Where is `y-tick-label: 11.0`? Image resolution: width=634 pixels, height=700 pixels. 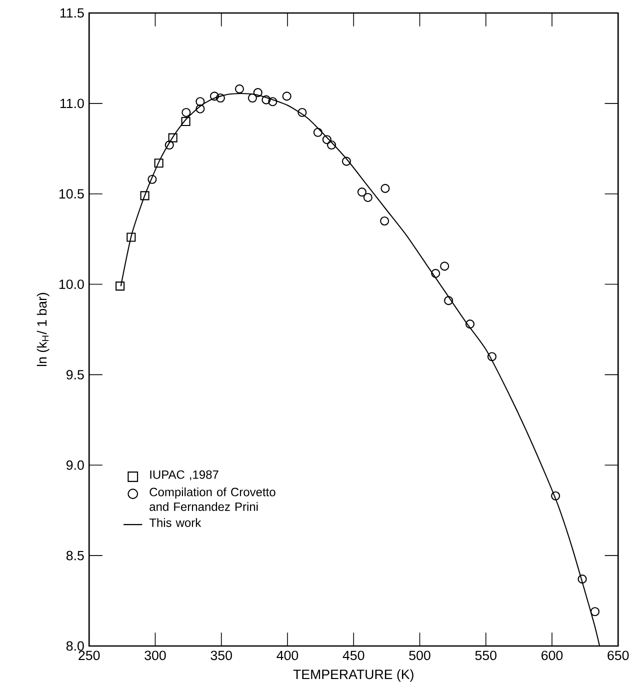
y-tick-label: 11.0 is located at coordinates (72, 103).